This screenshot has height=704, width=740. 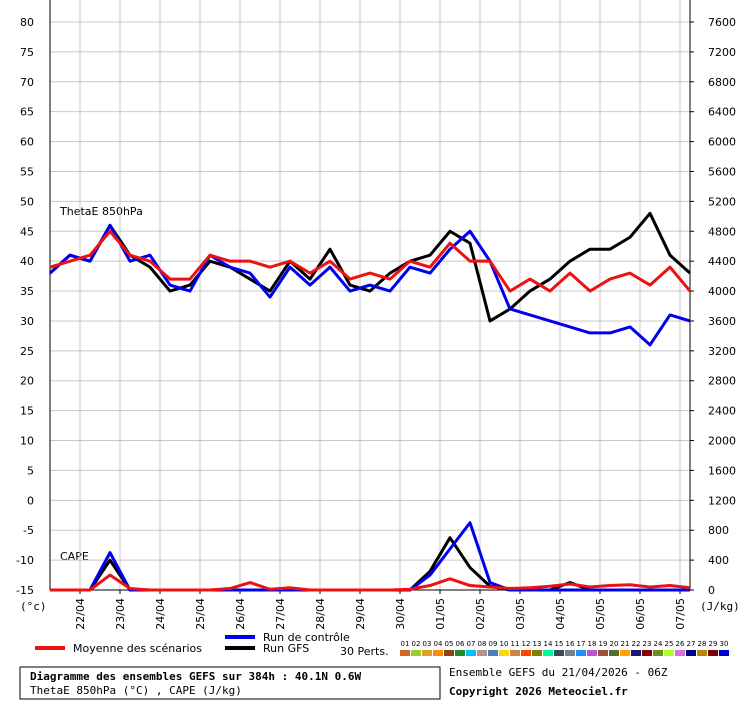 I want to click on perturbation-label: 03, so click(x=427, y=644).